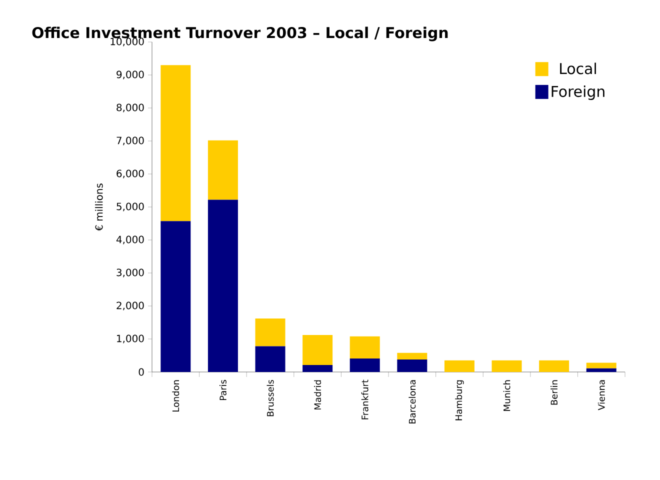 This screenshot has width=660, height=480. Describe the element at coordinates (554, 392) in the screenshot. I see `x-tick-label: Berlin` at that location.